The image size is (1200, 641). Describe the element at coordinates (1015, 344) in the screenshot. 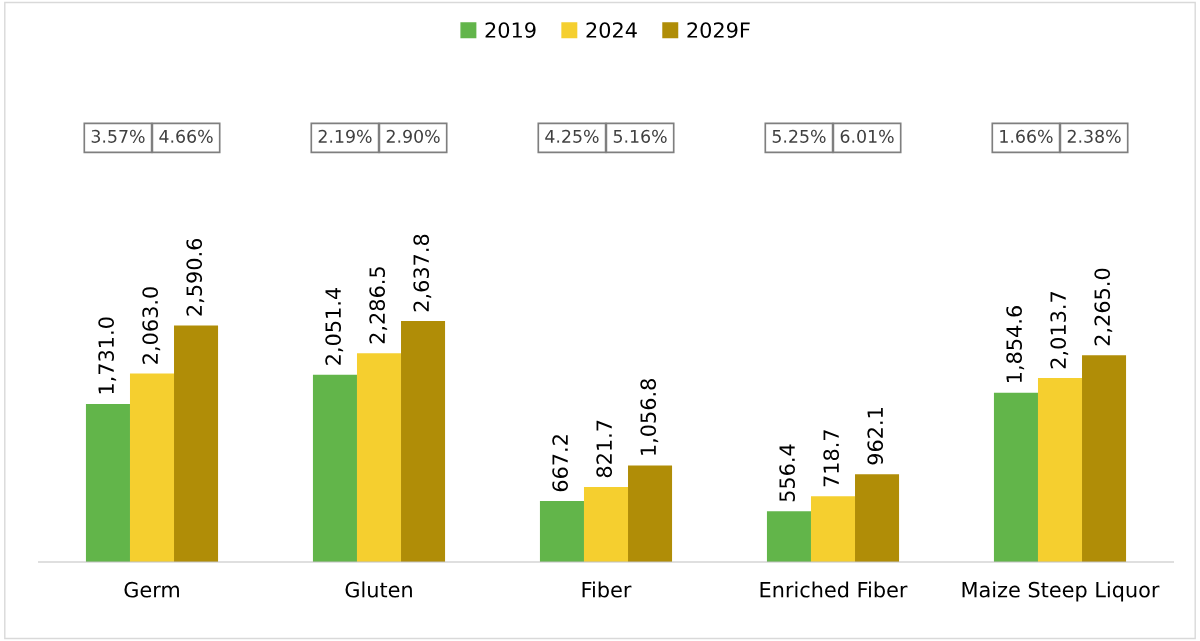

I see `data-label: 1,854.6` at that location.